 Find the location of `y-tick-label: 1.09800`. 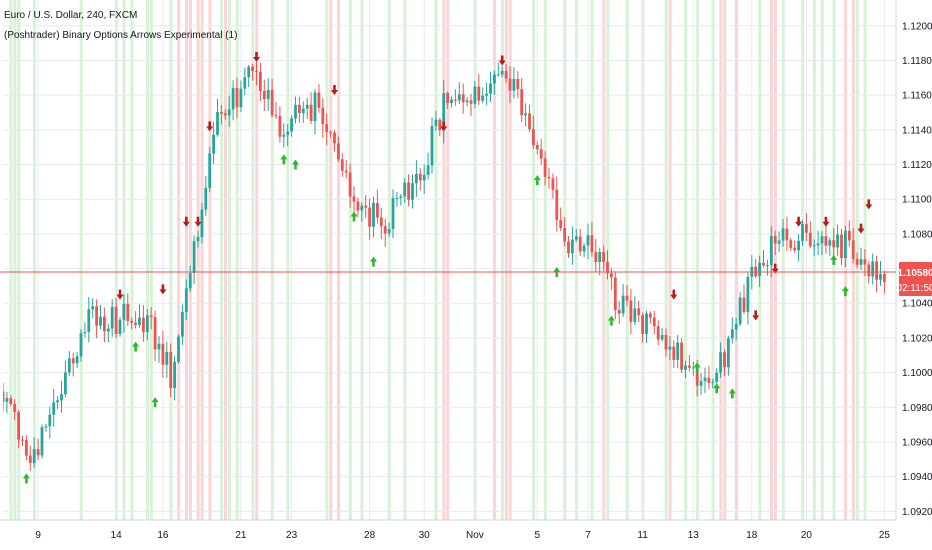

y-tick-label: 1.09800 is located at coordinates (917, 408).